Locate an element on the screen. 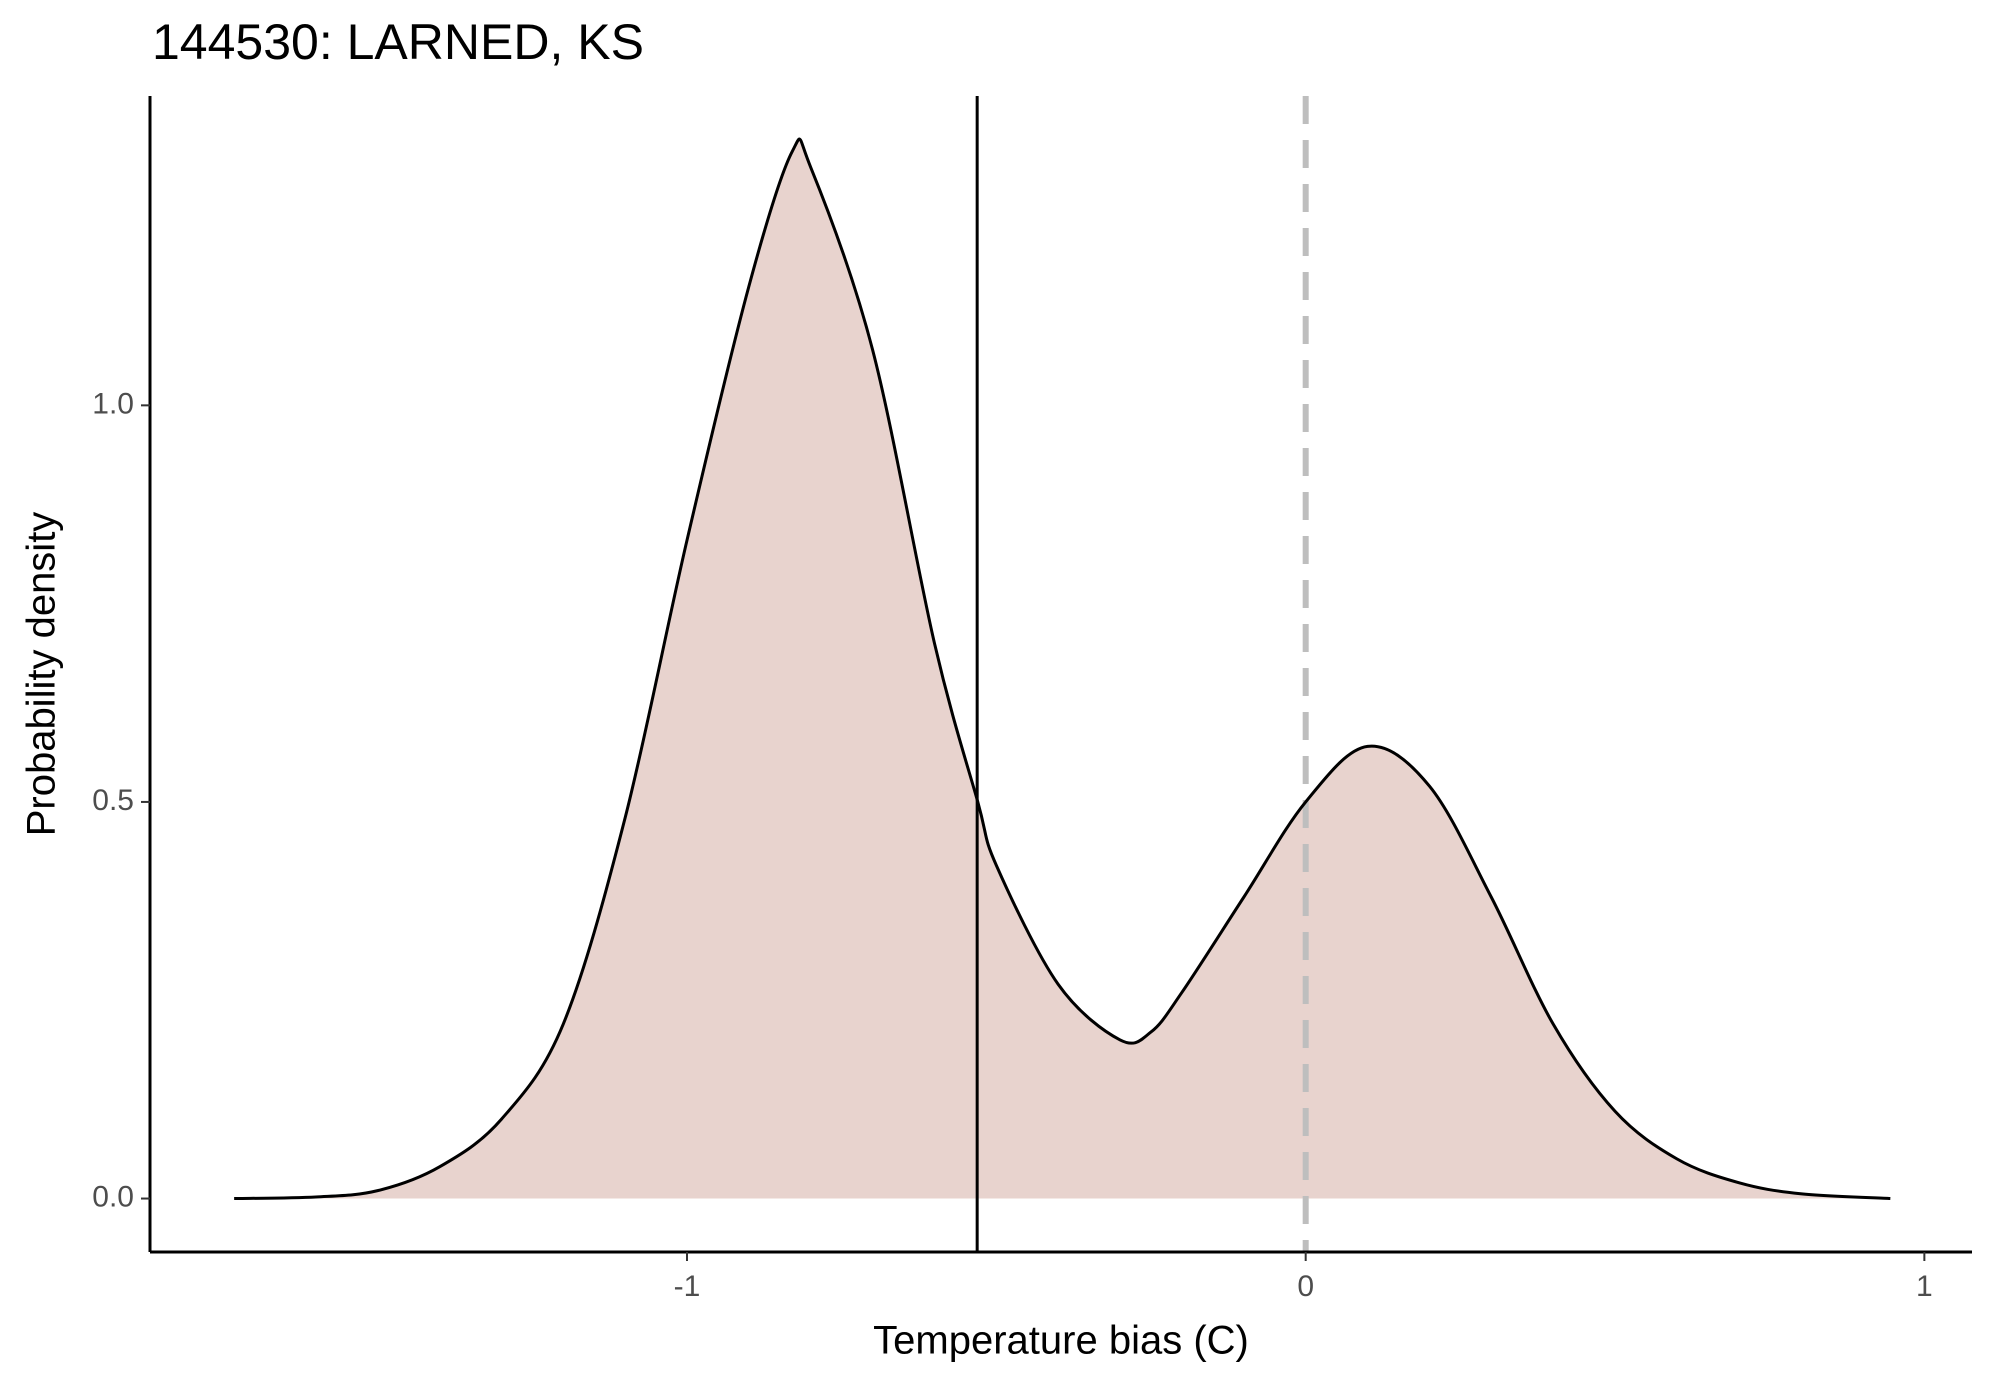 This screenshot has width=1990, height=1384. x-axis-title: Temperature bias (C) is located at coordinates (1061, 1341).